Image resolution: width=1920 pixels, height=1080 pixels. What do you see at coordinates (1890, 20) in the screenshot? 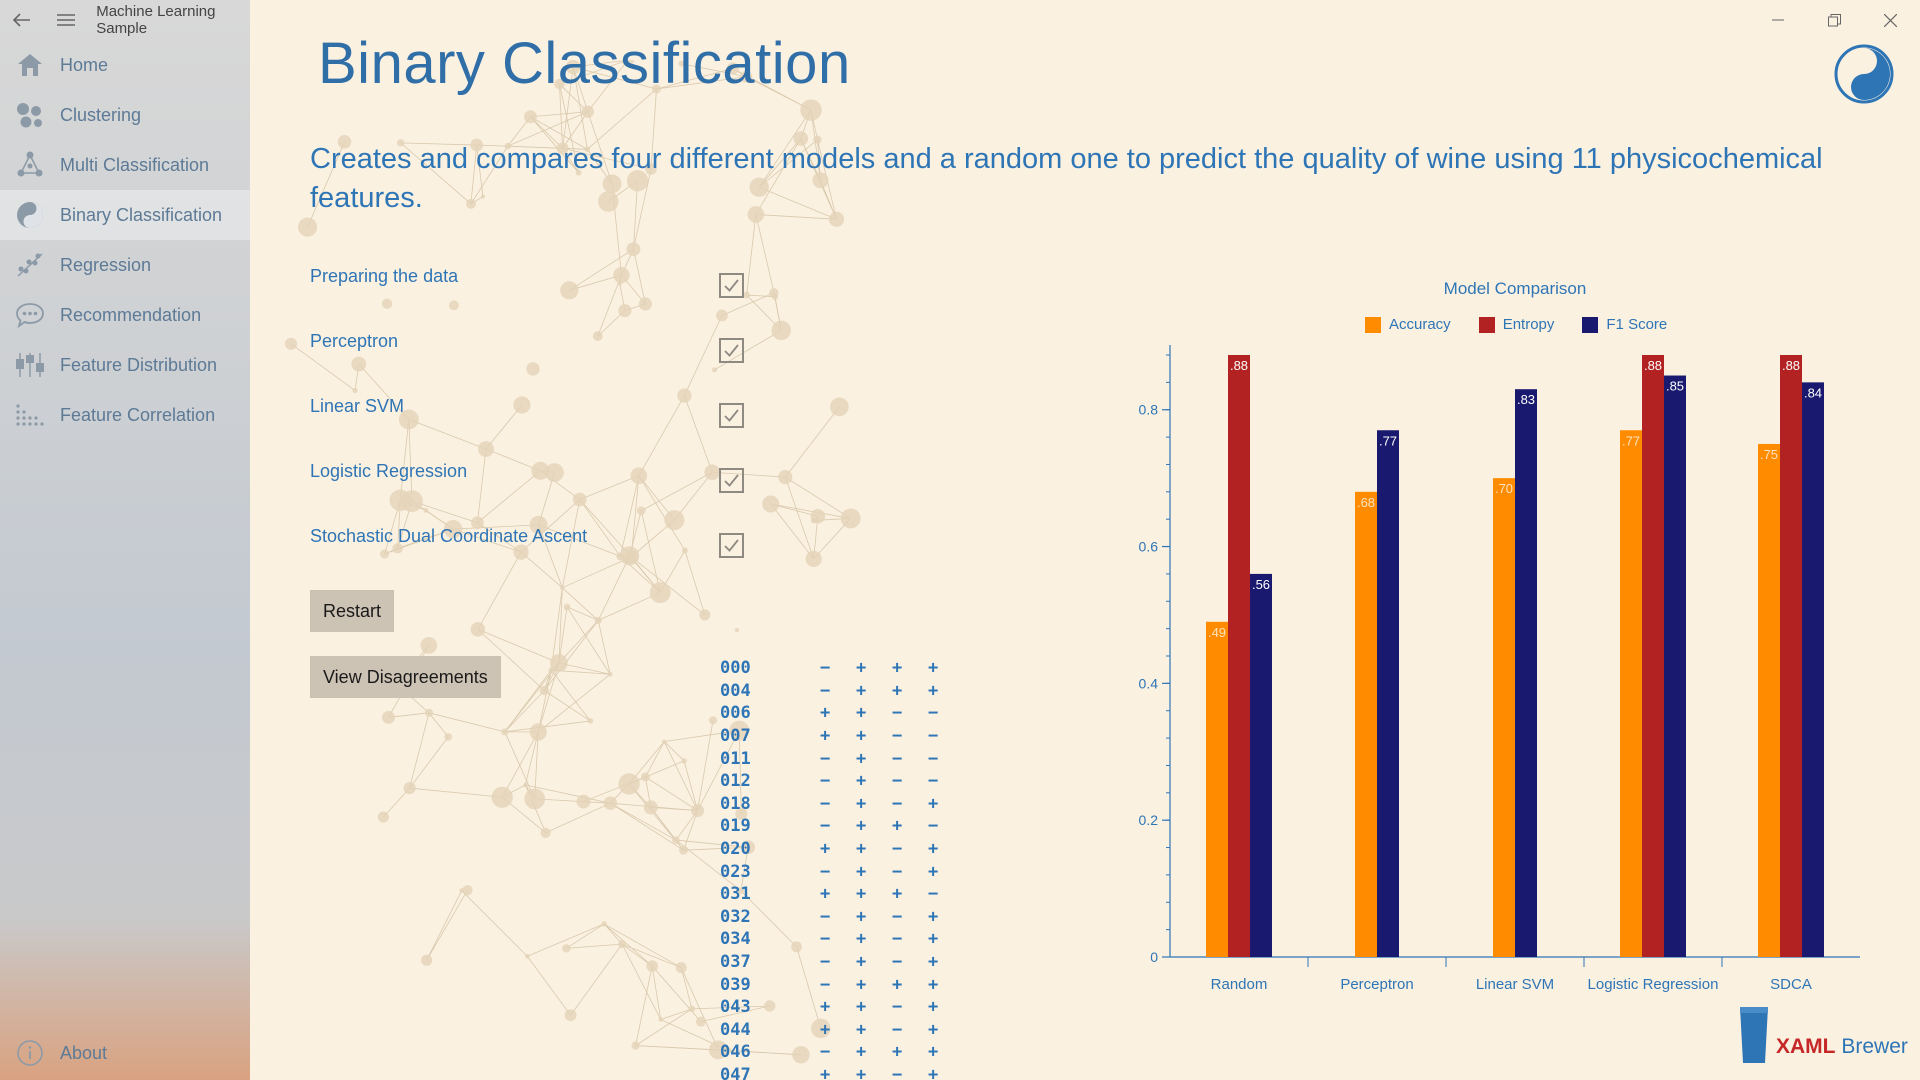
I see `close-button` at bounding box center [1890, 20].